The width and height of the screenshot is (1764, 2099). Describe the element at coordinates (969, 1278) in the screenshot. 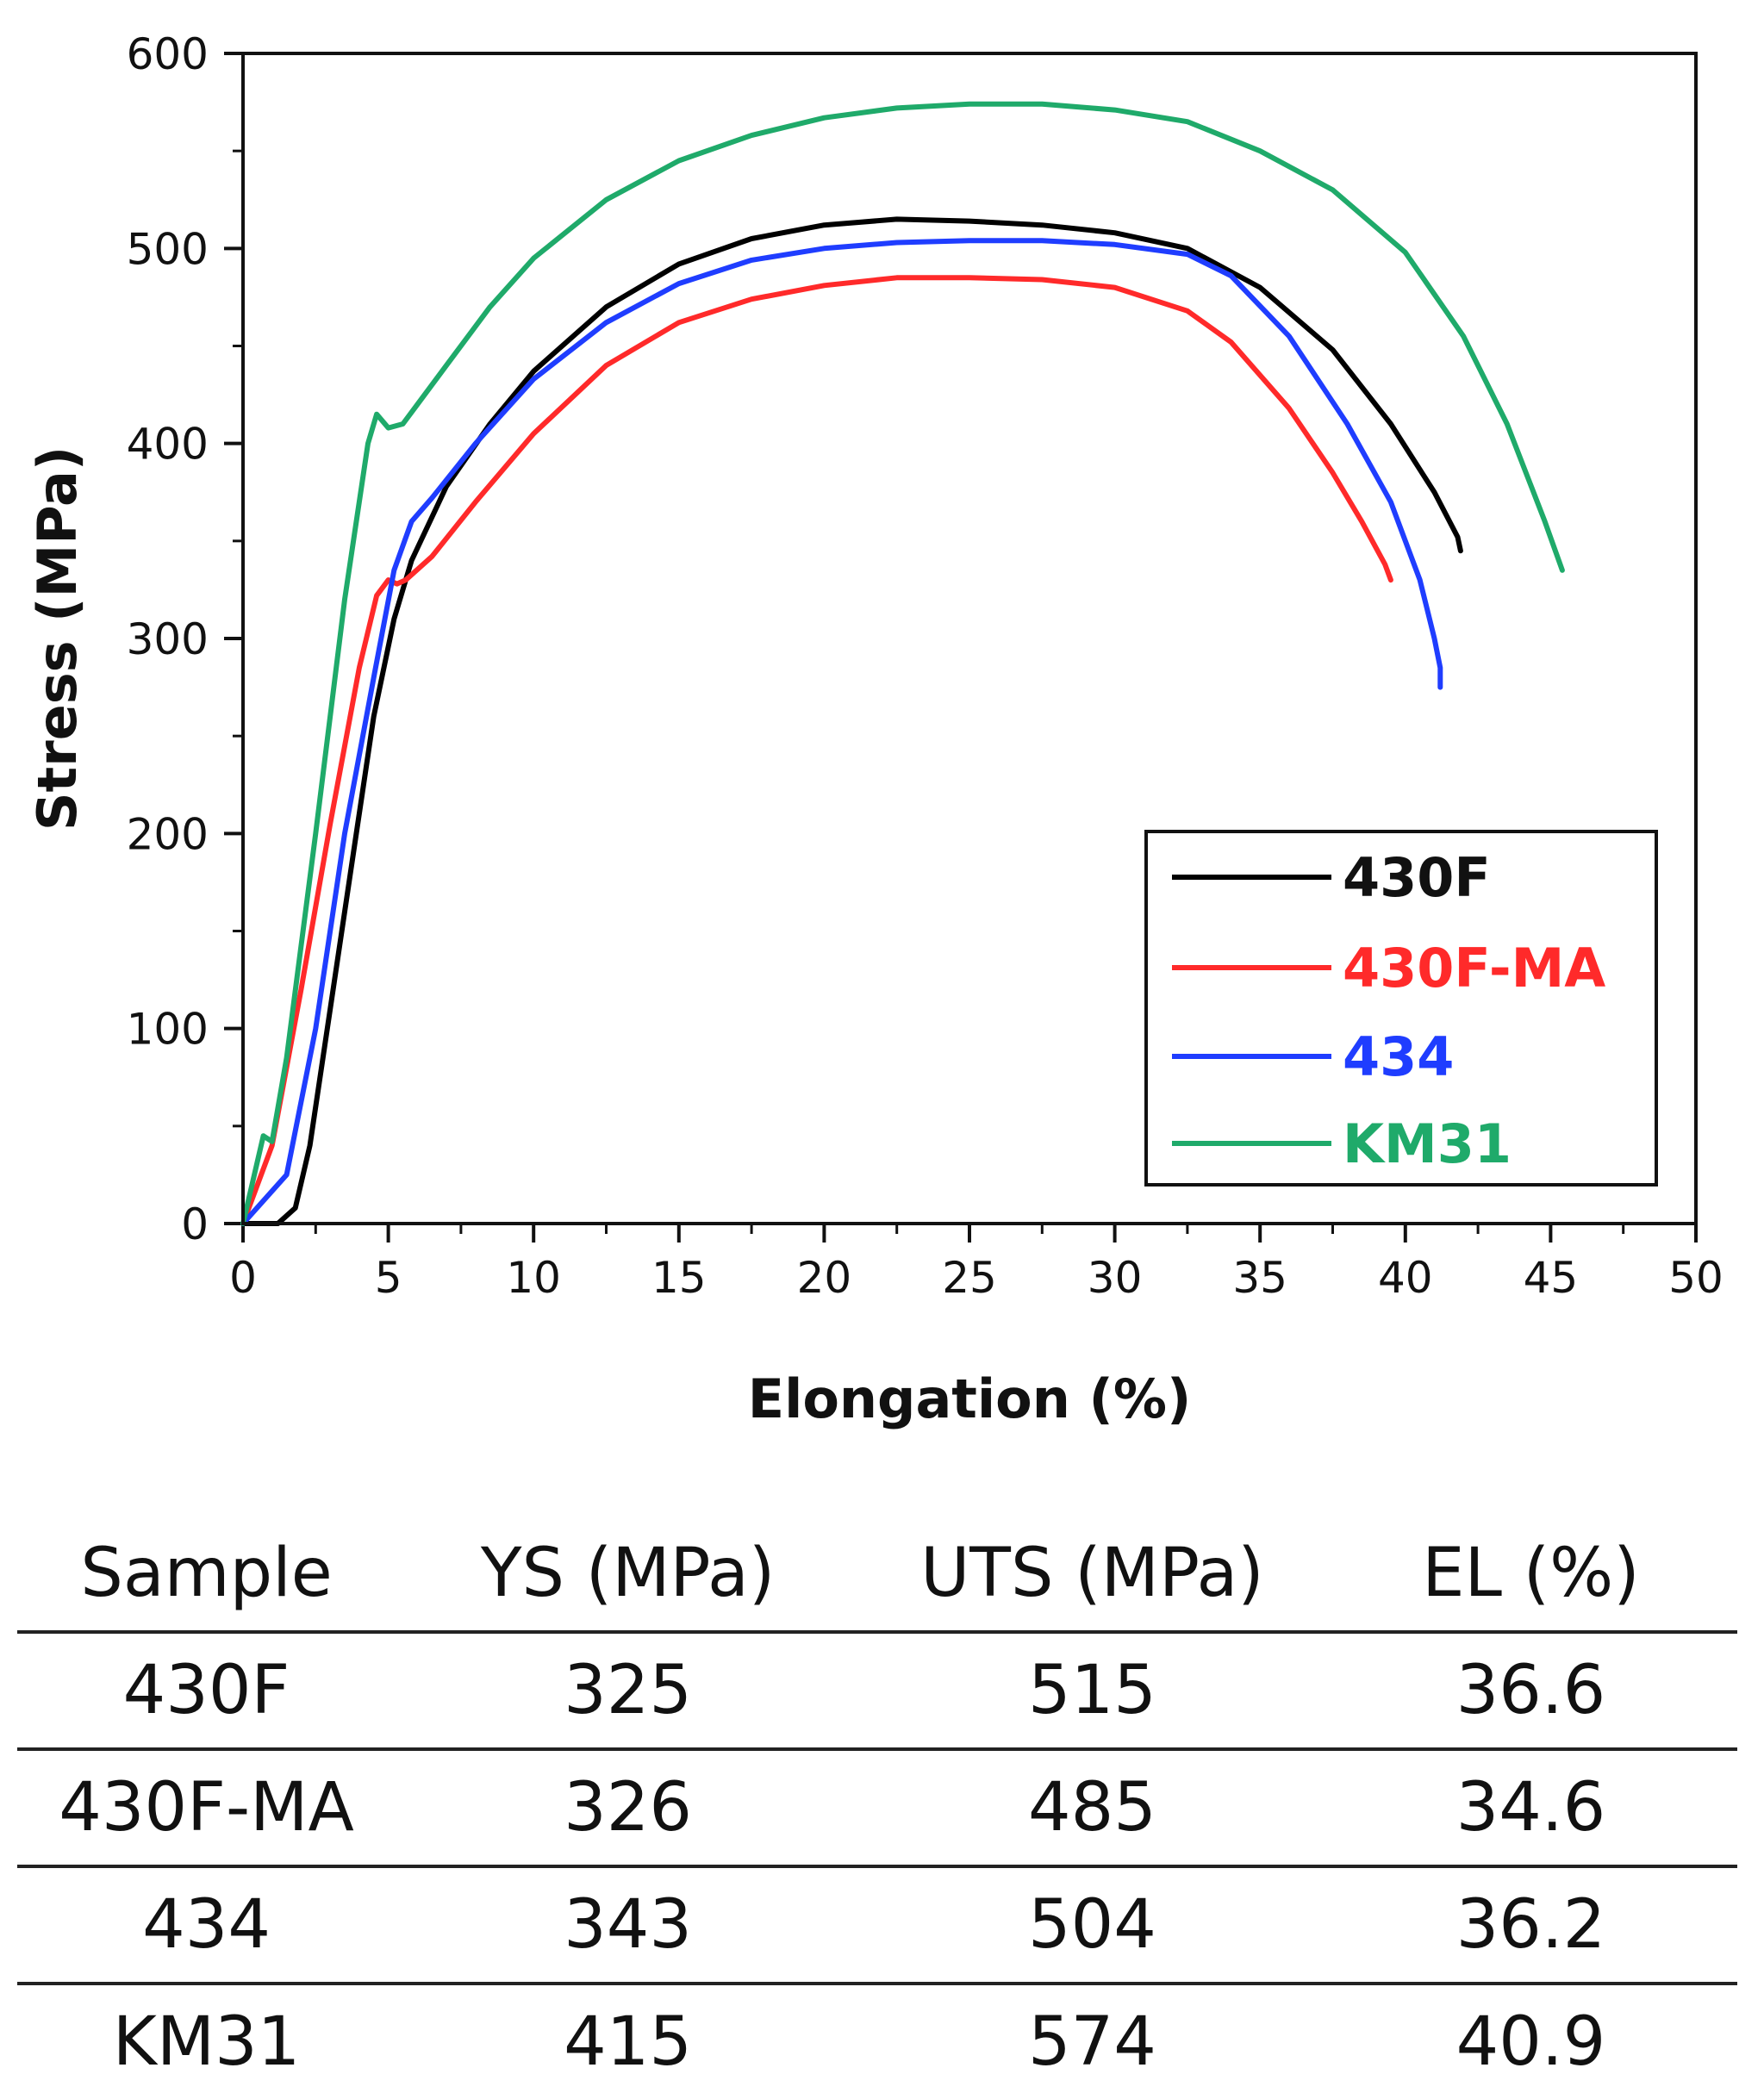

I see `x-tick-label: 25` at that location.